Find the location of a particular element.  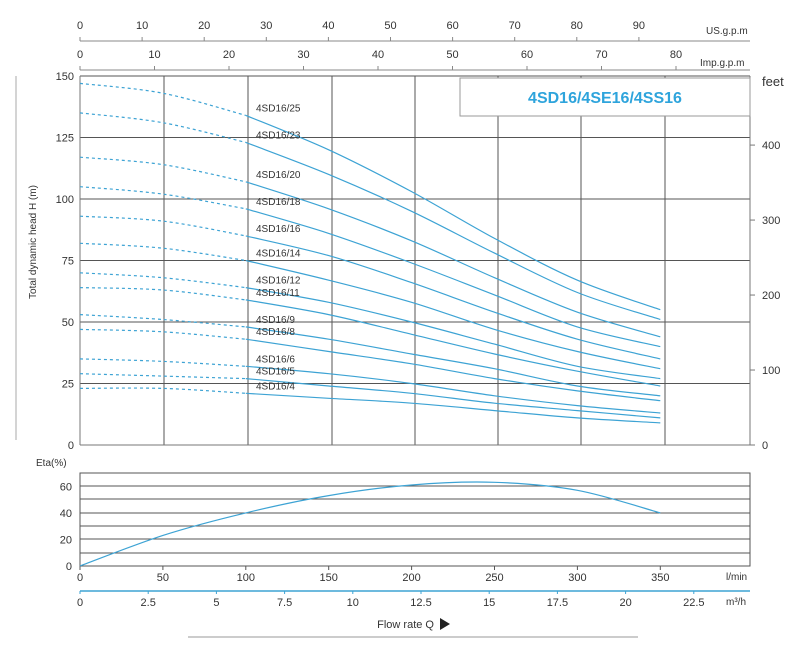

top-axis-tick-label: 30 is located at coordinates (303, 55).